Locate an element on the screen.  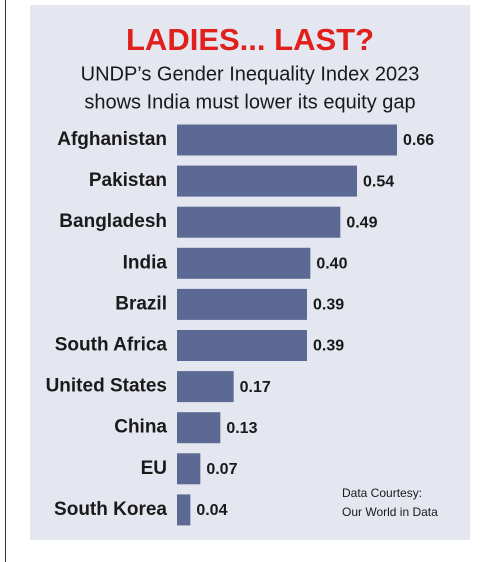
category-label: United States is located at coordinates (106, 386).